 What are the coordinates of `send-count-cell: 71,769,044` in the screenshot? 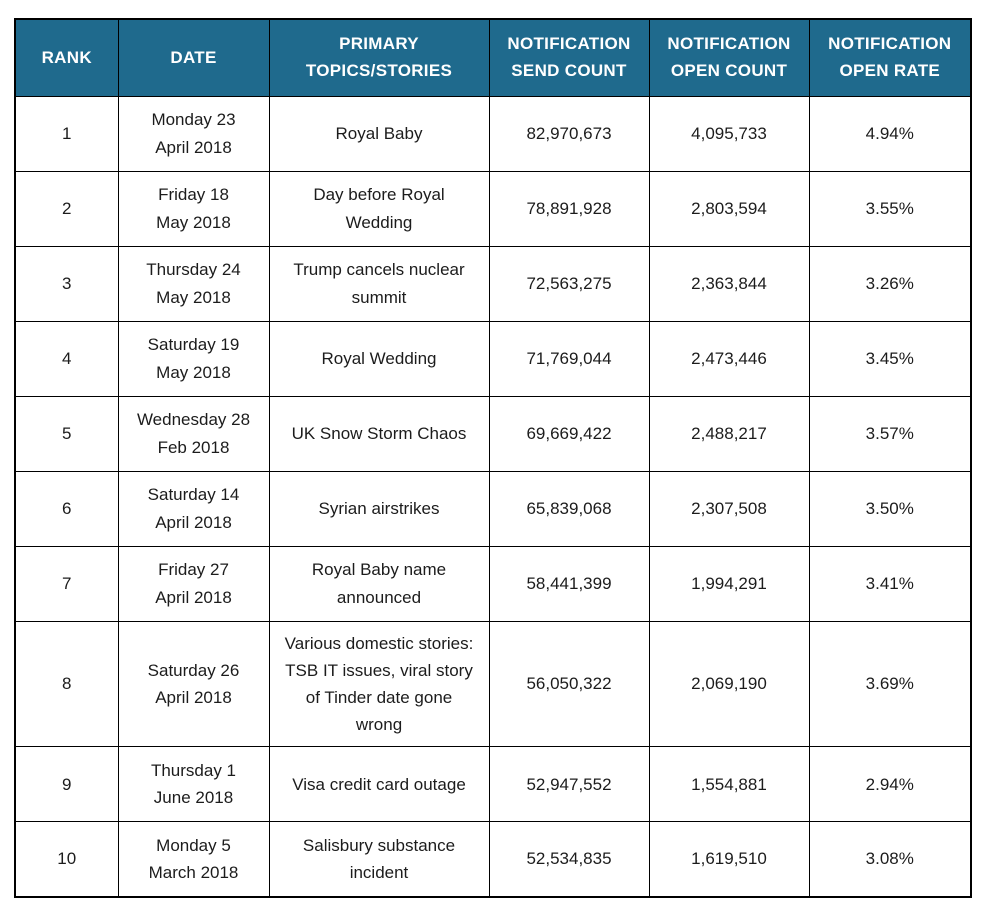 It's located at (569, 358).